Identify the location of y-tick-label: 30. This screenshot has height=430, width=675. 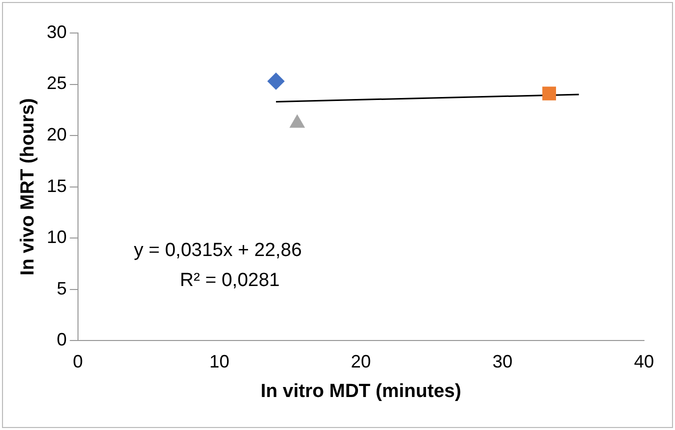
(56, 32).